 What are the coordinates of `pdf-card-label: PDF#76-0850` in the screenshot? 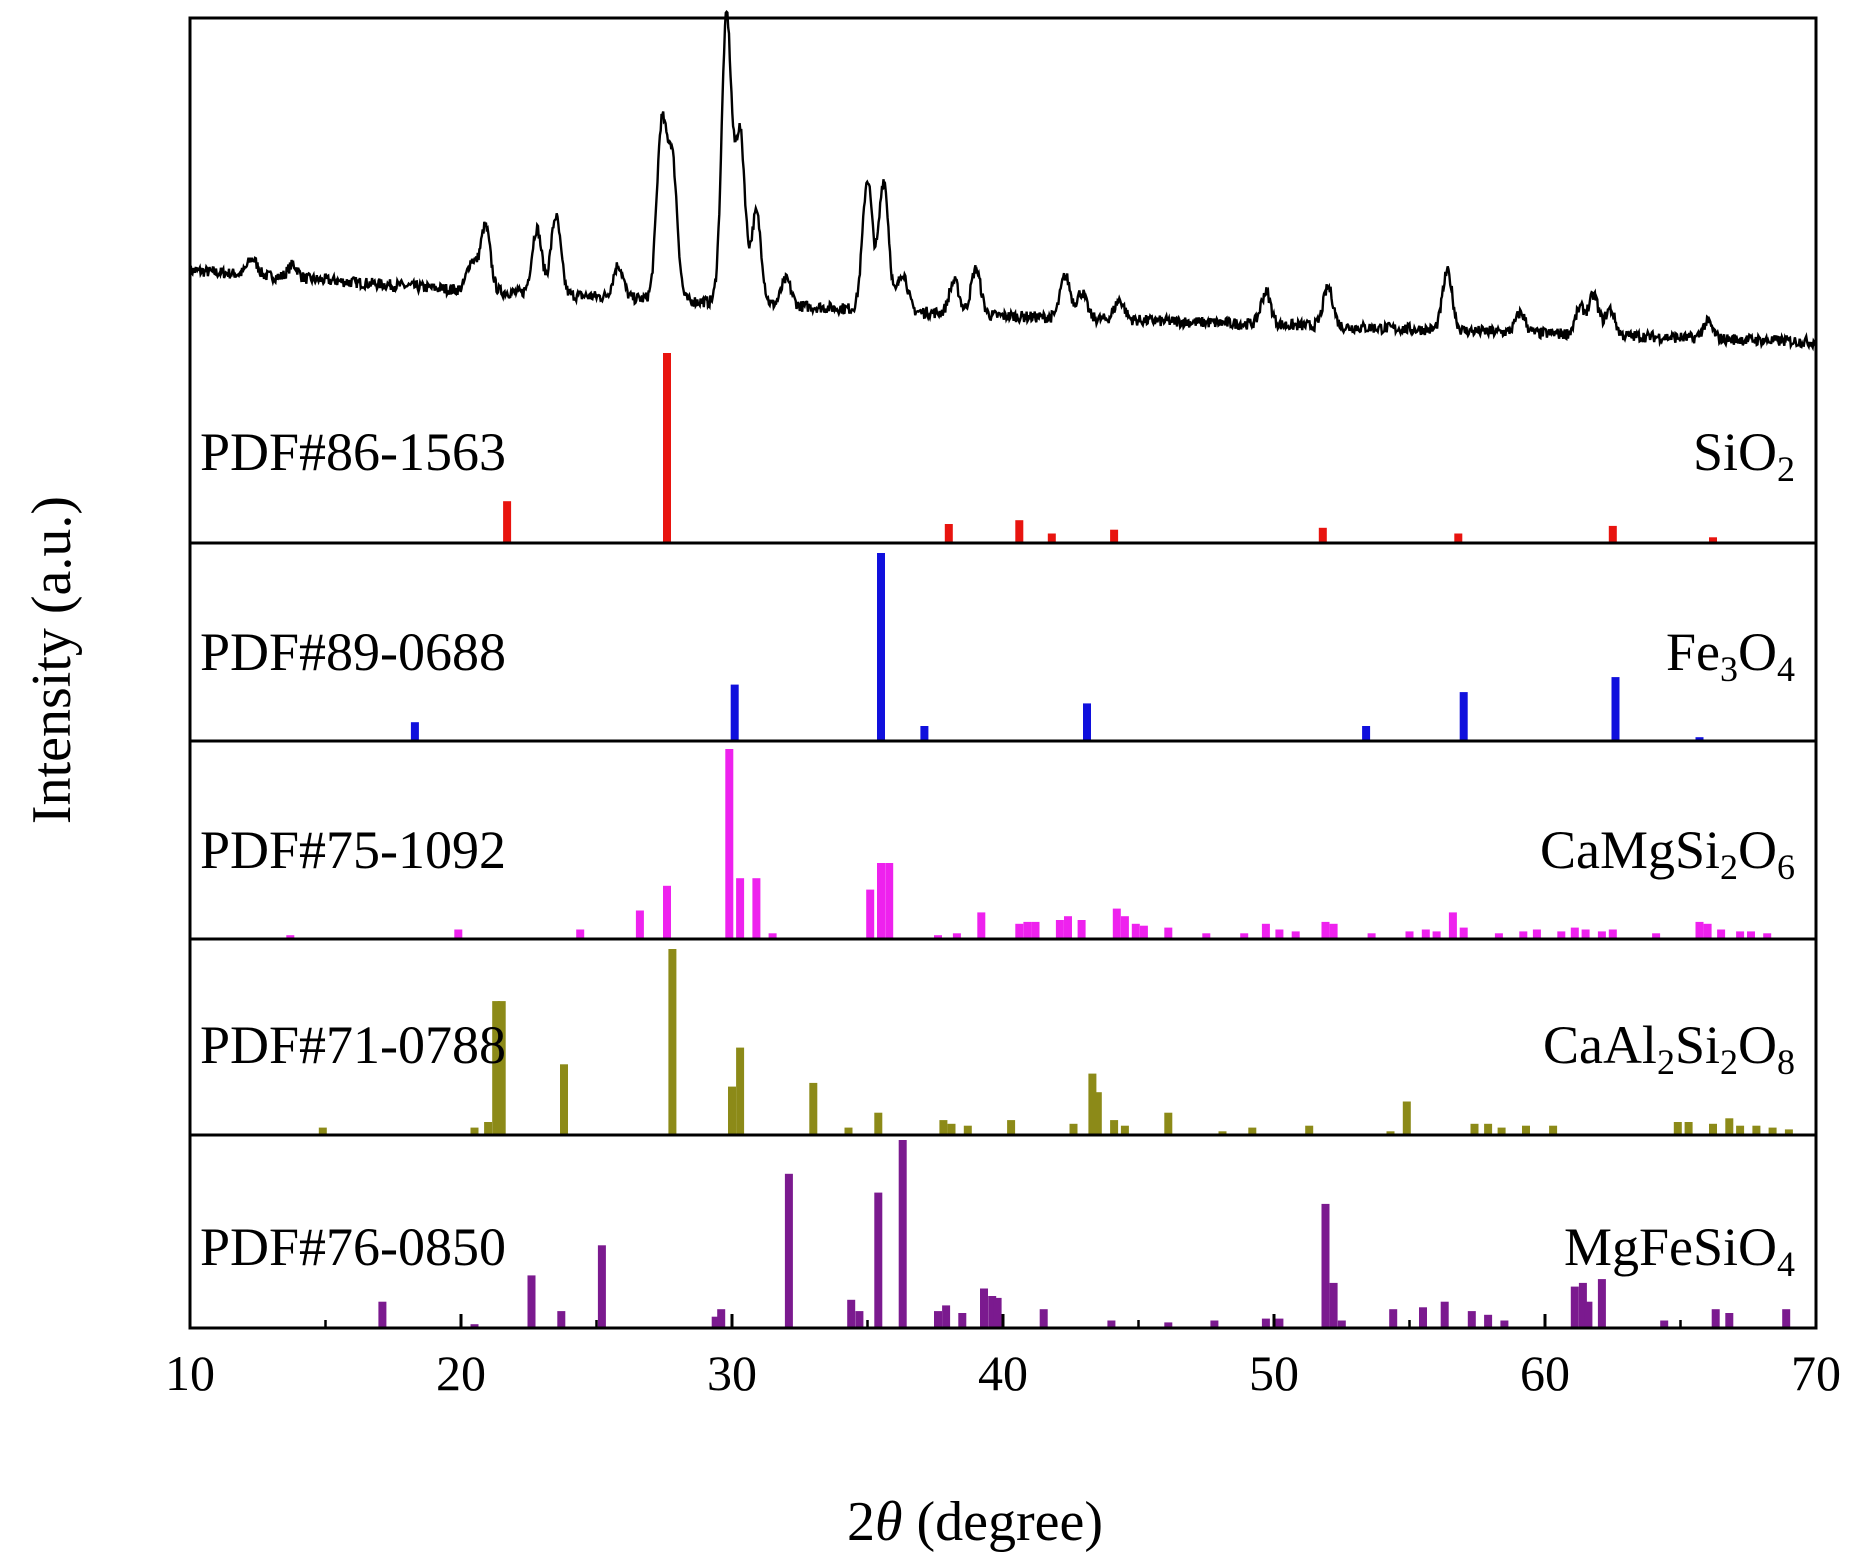 It's located at (353, 1247).